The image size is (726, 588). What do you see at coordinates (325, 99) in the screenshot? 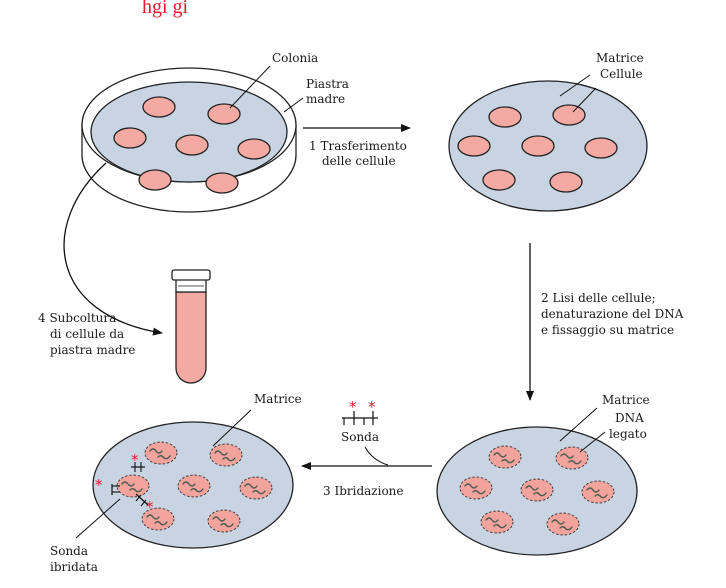
I see `label-madre: madre` at bounding box center [325, 99].